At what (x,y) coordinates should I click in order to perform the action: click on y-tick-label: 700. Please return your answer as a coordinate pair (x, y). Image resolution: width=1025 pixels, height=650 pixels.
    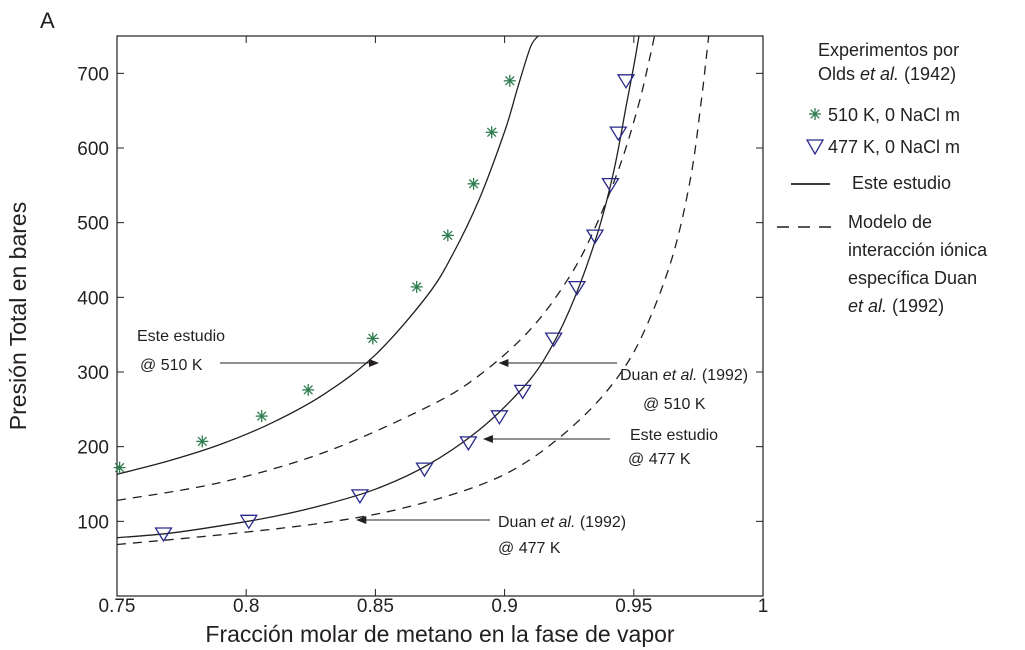
    Looking at the image, I should click on (93, 74).